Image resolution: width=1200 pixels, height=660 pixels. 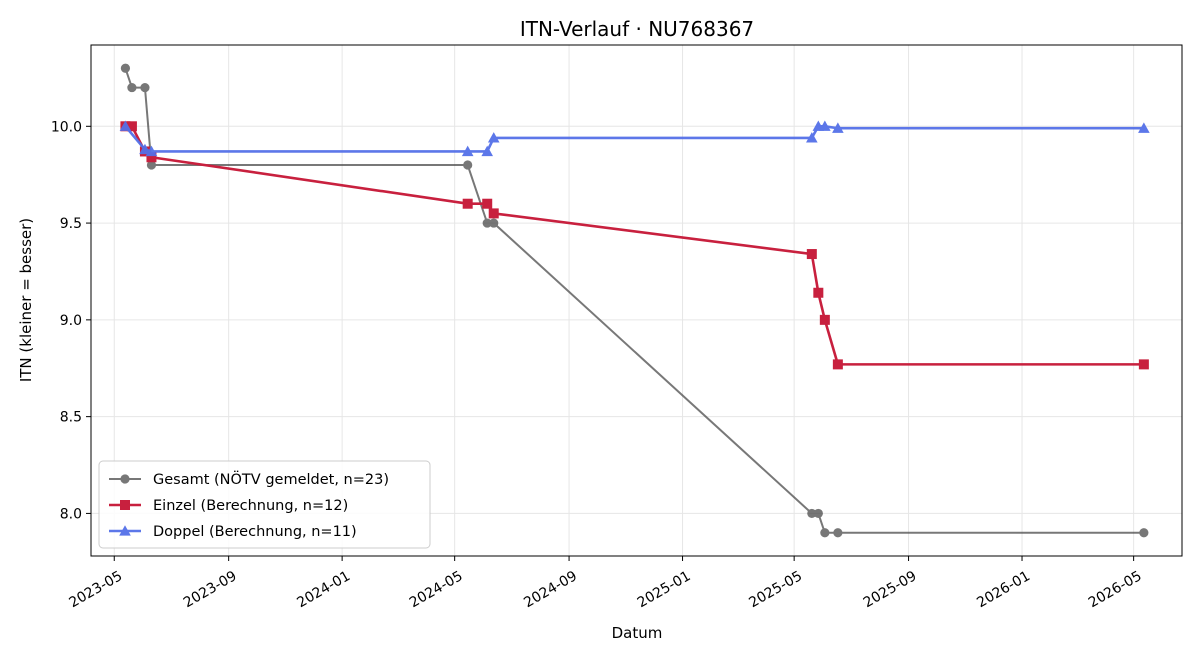 I want to click on y-tick-label: 9.0, so click(x=71, y=321).